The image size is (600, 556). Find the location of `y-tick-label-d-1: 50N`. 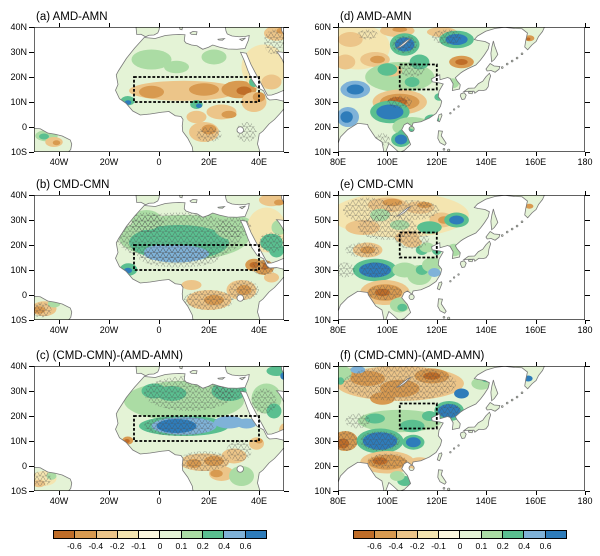

y-tick-label-d-1: 50N is located at coordinates (322, 52).